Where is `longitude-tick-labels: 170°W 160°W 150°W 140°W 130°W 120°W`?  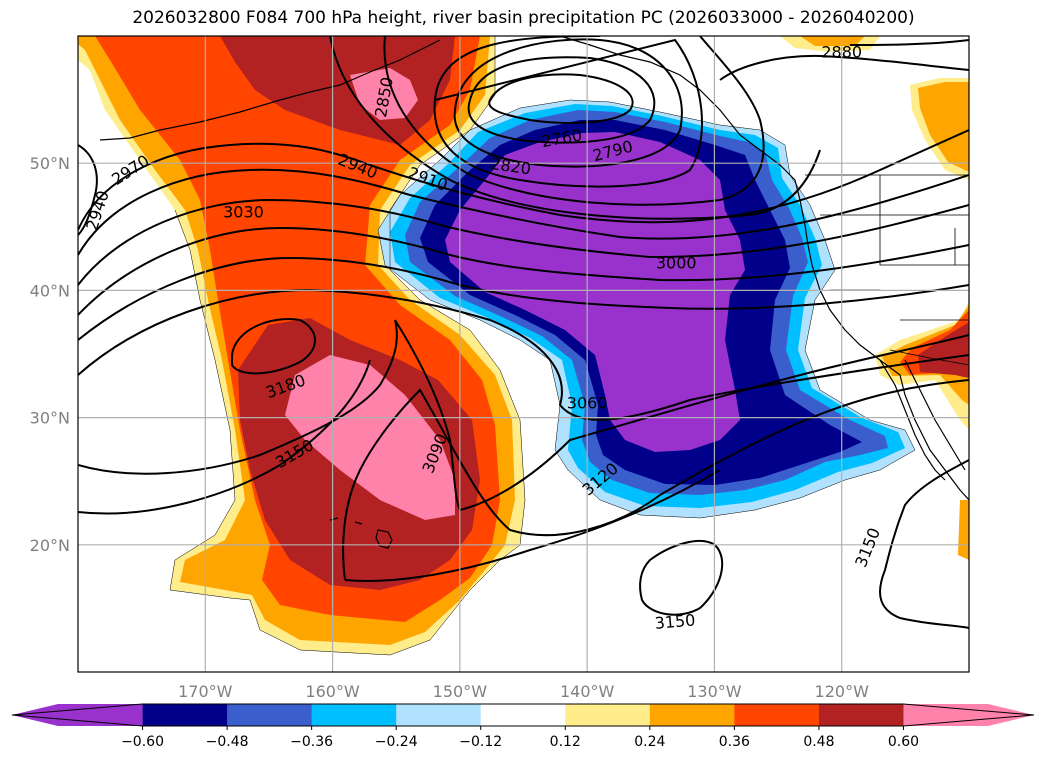
longitude-tick-labels: 170°W 160°W 150°W 140°W 130°W 120°W is located at coordinates (523, 691).